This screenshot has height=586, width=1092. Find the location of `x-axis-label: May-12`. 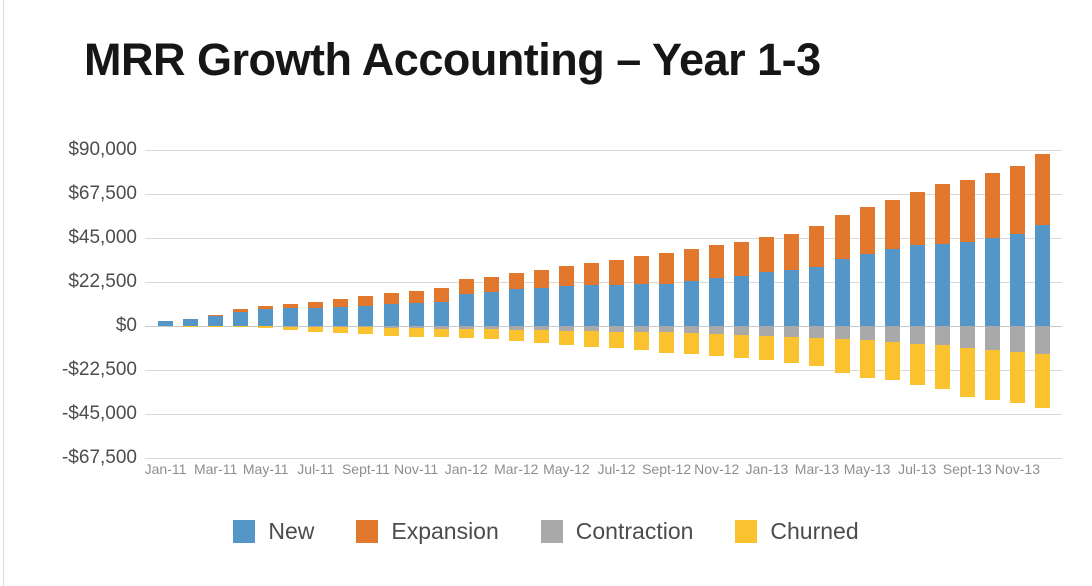

x-axis-label: May-12 is located at coordinates (566, 469).